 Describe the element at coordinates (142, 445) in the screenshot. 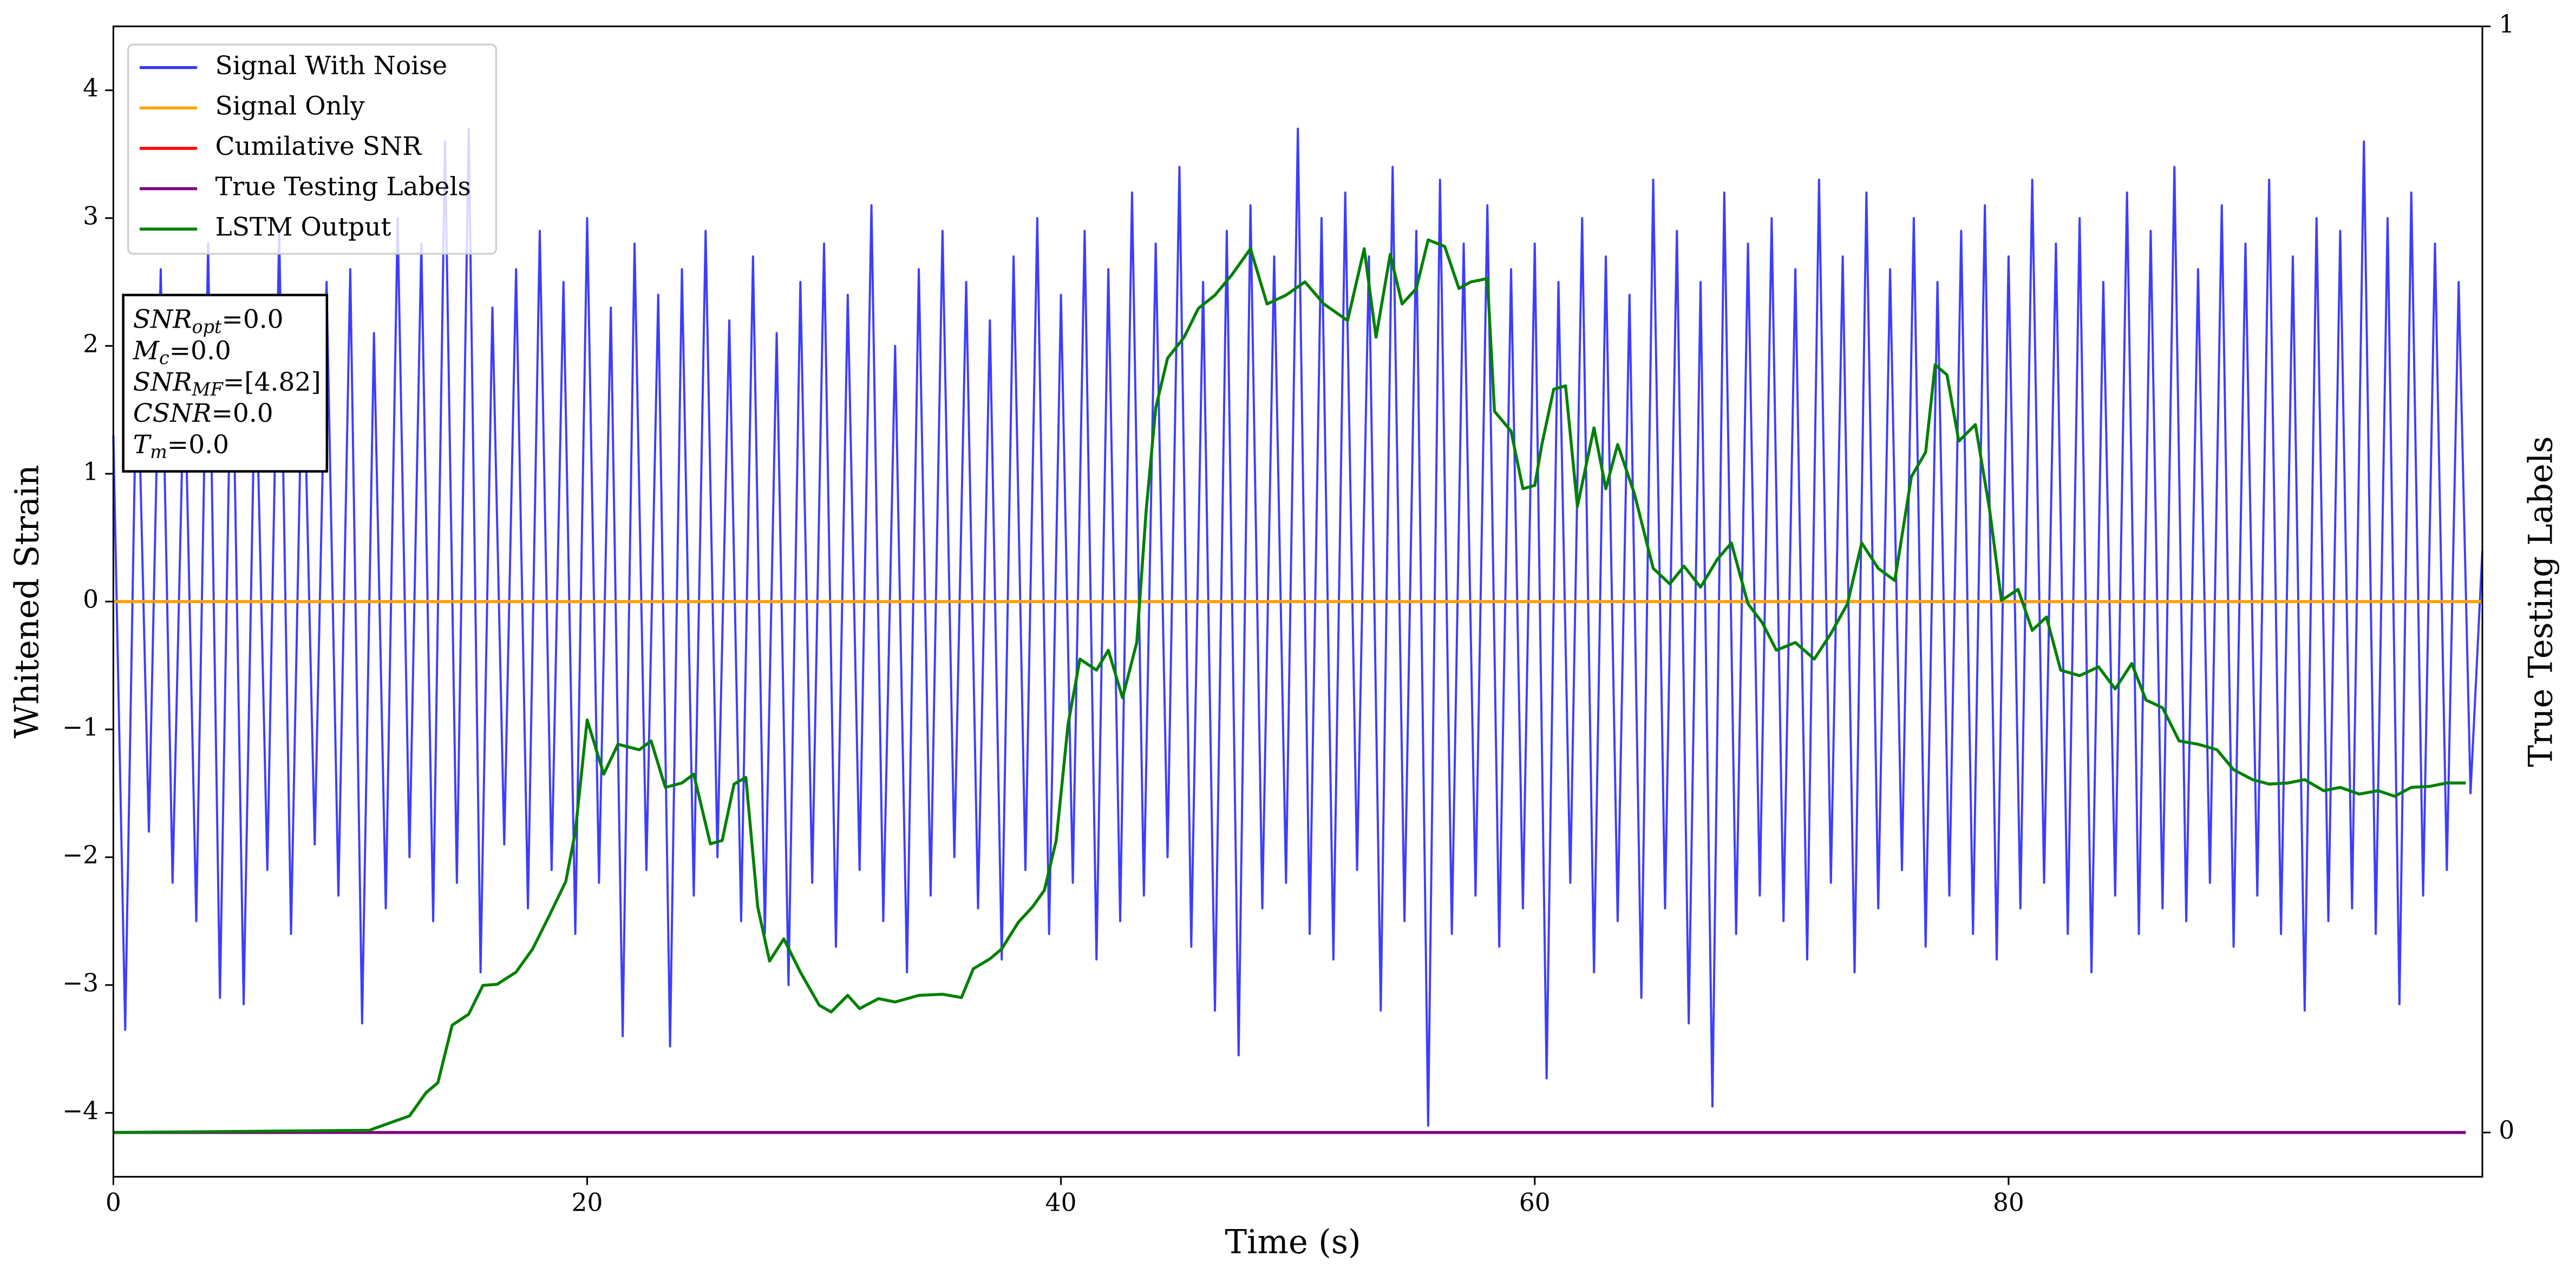

I see `annotation-symbol: T` at that location.